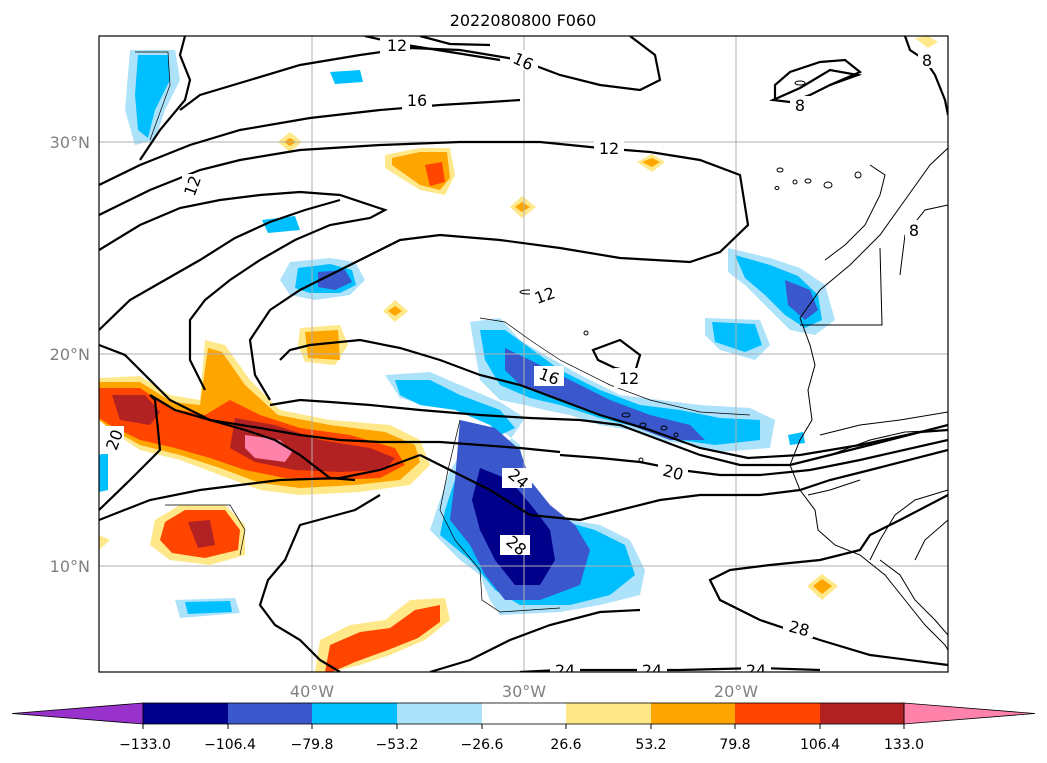 This screenshot has width=1047, height=763. What do you see at coordinates (435, 174) in the screenshot?
I see `shading-positive-north1-red` at bounding box center [435, 174].